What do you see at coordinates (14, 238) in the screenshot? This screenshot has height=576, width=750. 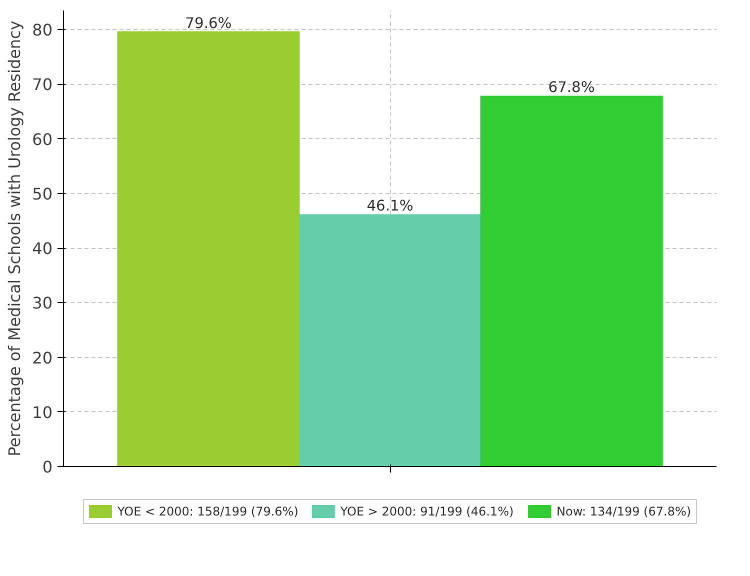 I see `y-axis-title: Percentage of Medical Schools with Urology Residency` at bounding box center [14, 238].